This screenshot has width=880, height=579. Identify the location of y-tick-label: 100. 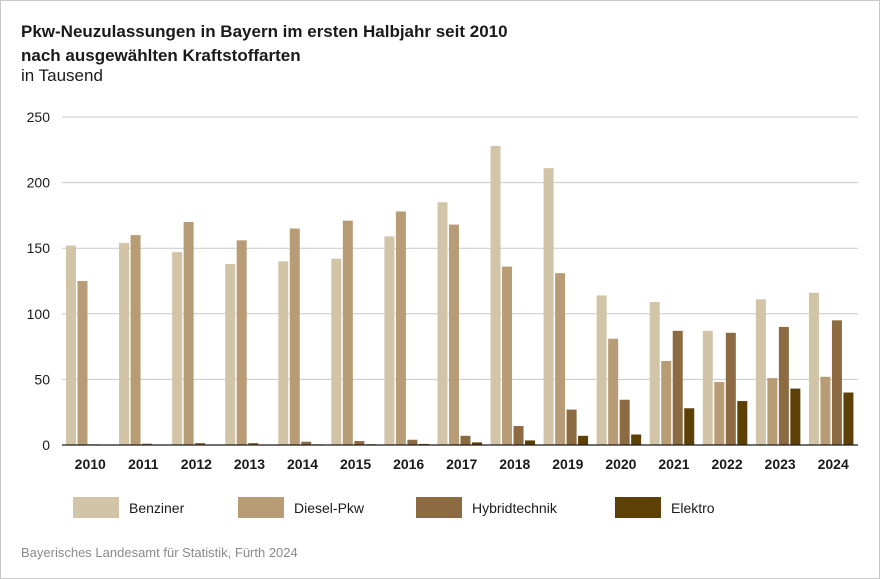
(39, 314).